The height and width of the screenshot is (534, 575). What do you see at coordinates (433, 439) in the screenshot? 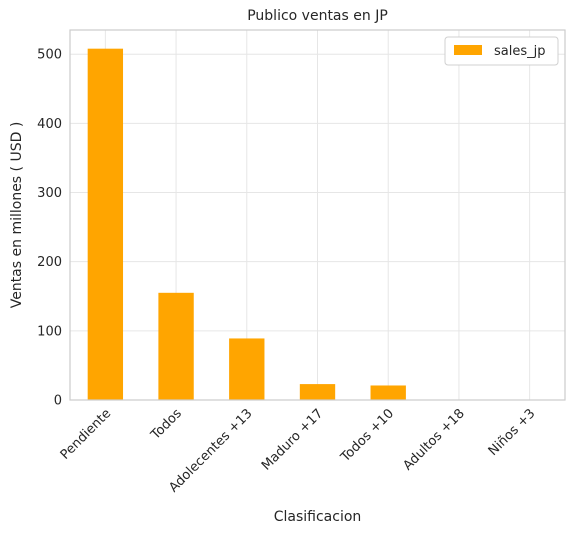
I see `x-tick-label: Adultos +18` at bounding box center [433, 439].